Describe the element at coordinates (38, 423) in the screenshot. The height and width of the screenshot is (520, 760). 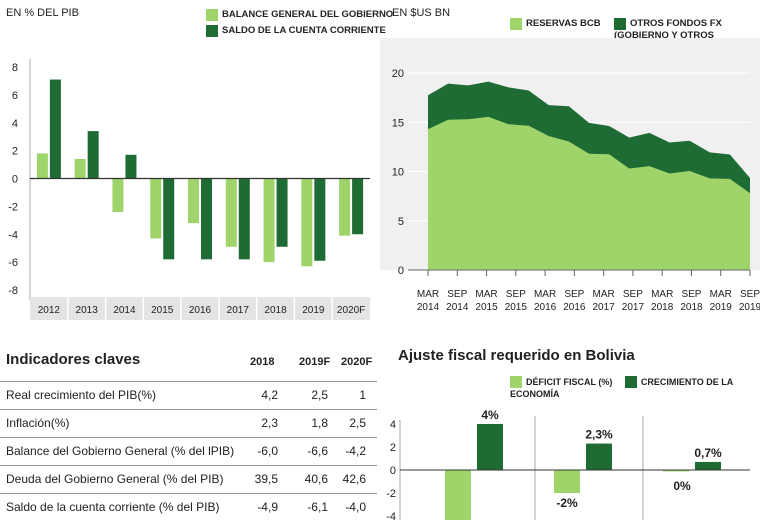
I see `table-row-label: Inflación(%)` at that location.